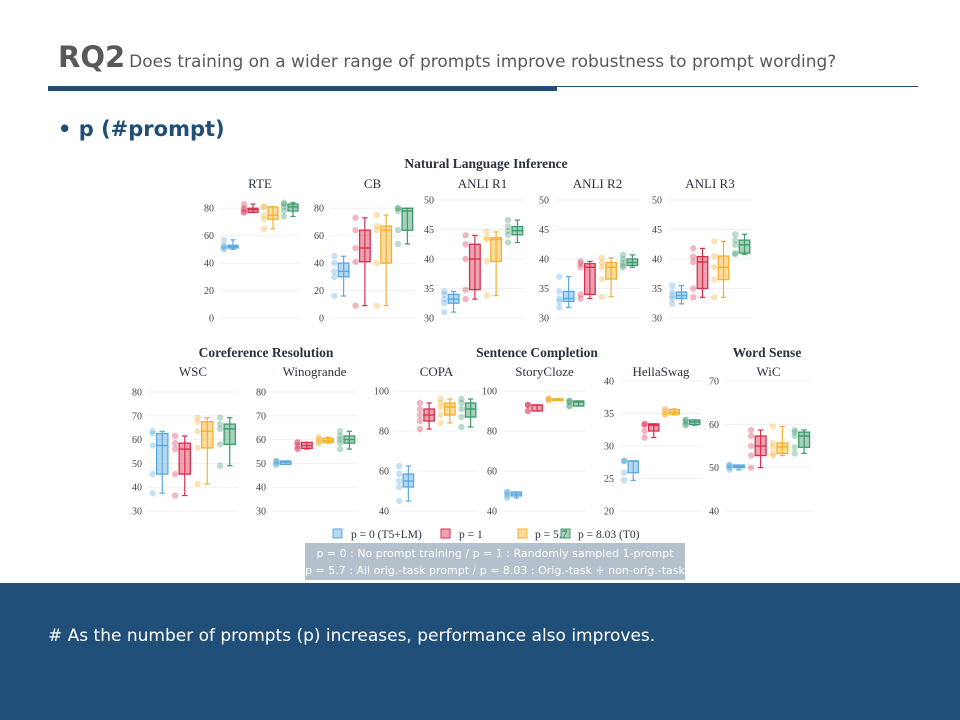 The width and height of the screenshot is (960, 720). Describe the element at coordinates (482, 183) in the screenshot. I see `panel-title: ANLI R1` at that location.